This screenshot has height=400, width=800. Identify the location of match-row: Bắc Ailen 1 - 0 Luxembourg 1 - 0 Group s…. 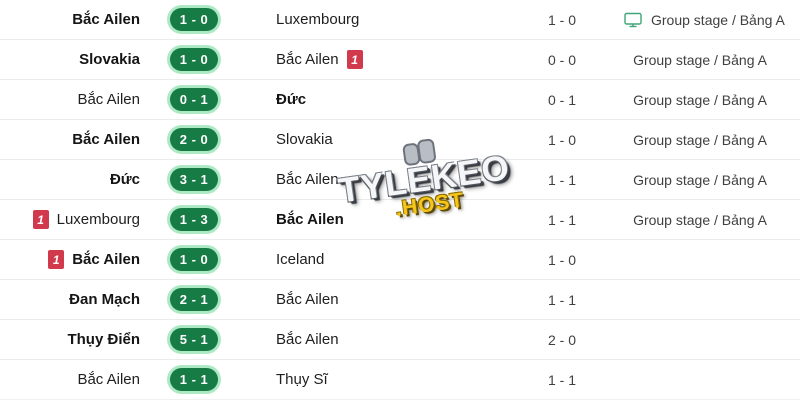
(400, 20).